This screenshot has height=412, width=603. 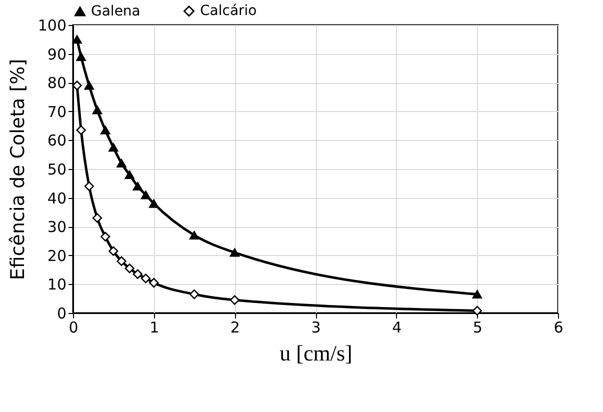 I want to click on y-tick-label: 40, so click(x=56, y=198).